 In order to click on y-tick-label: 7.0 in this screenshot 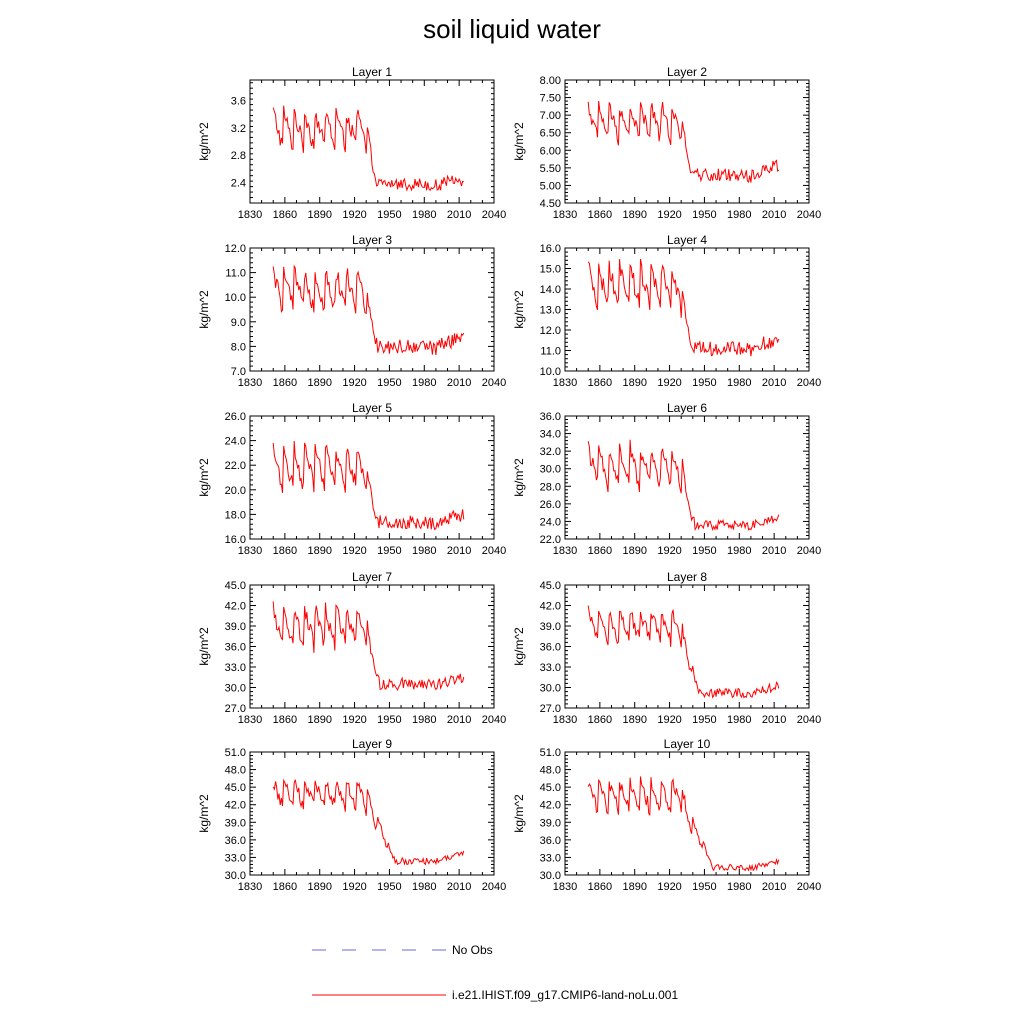, I will do `click(238, 372)`.